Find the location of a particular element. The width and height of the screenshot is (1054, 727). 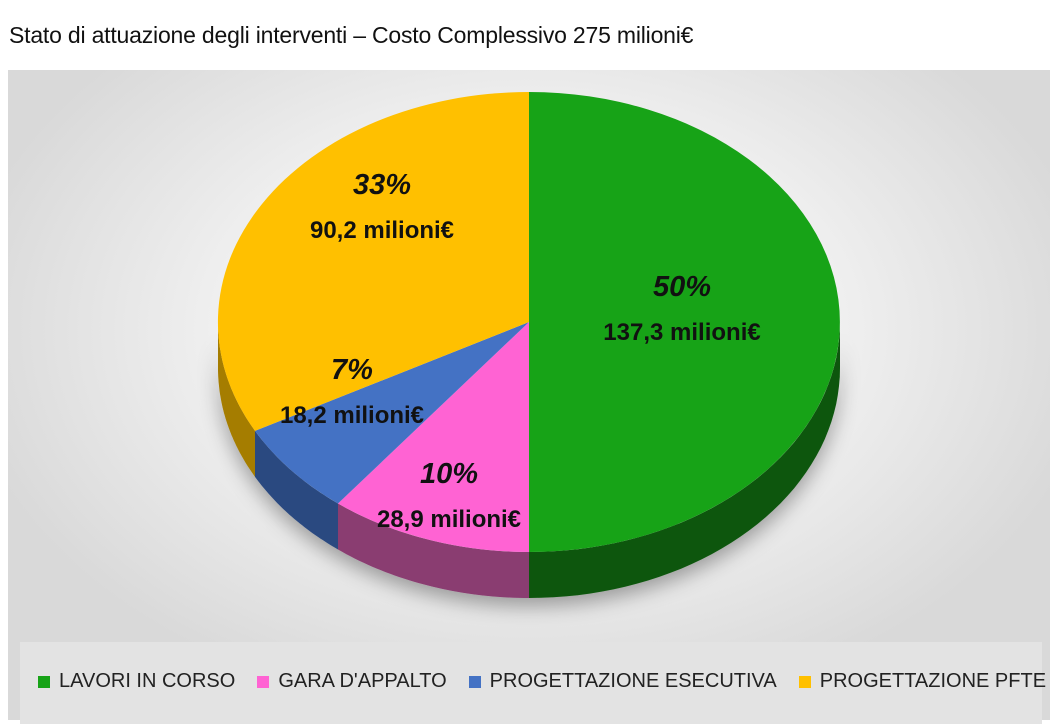

legend-swatch-green is located at coordinates (44, 681).